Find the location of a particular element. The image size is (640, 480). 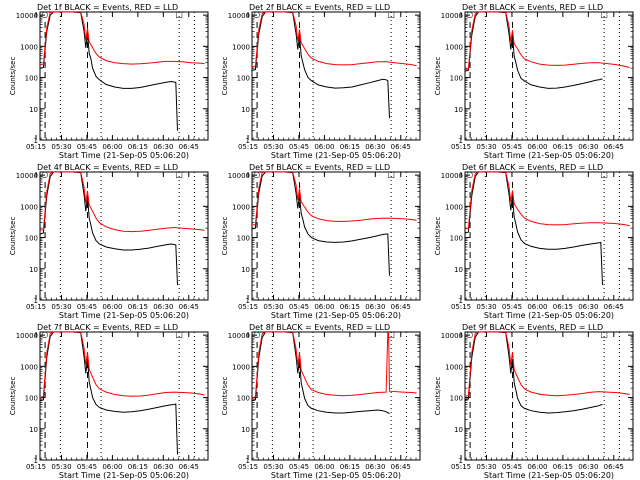

panel-title: Det 3f BLACK = Events, RED = LLD is located at coordinates (532, 7).